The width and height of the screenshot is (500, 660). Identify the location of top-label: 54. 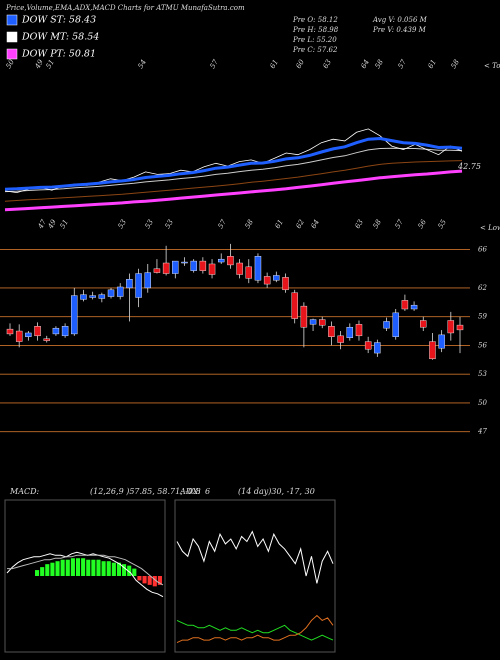
(142, 64).